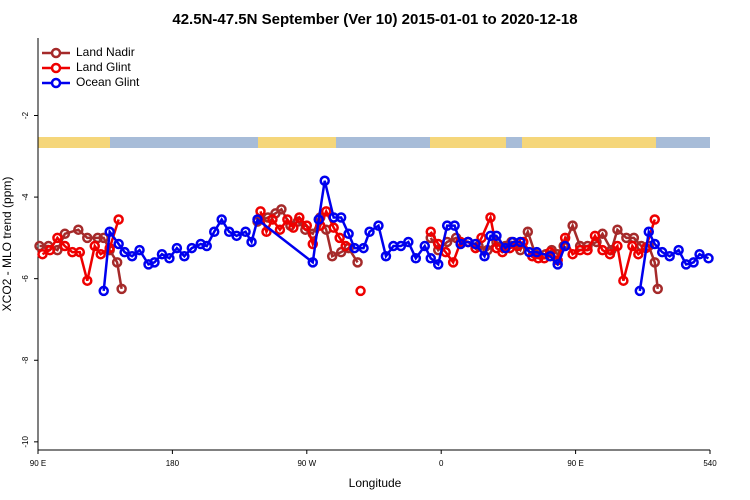 The image size is (750, 500). I want to click on legend-label: Land Nadir, so click(105, 52).